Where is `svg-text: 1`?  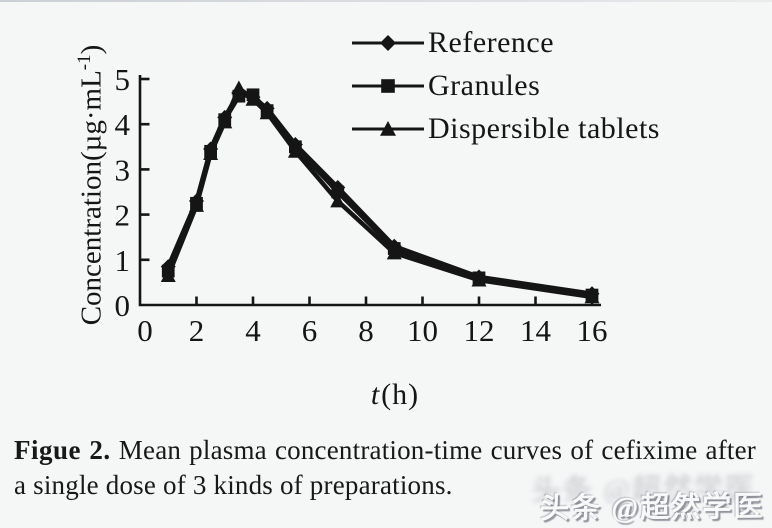 svg-text: 1 is located at coordinates (123, 260).